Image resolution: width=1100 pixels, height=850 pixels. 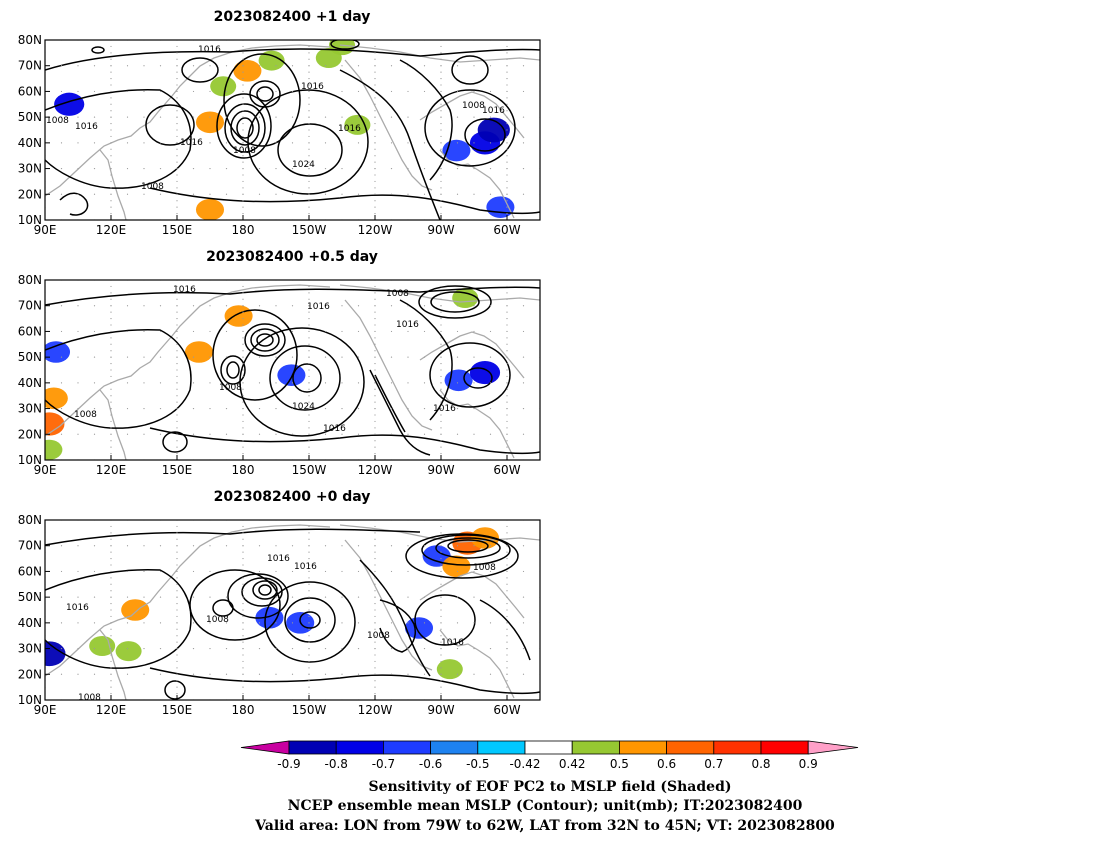 What do you see at coordinates (30, 143) in the screenshot?
I see `y-tick-label: 40N` at bounding box center [30, 143].